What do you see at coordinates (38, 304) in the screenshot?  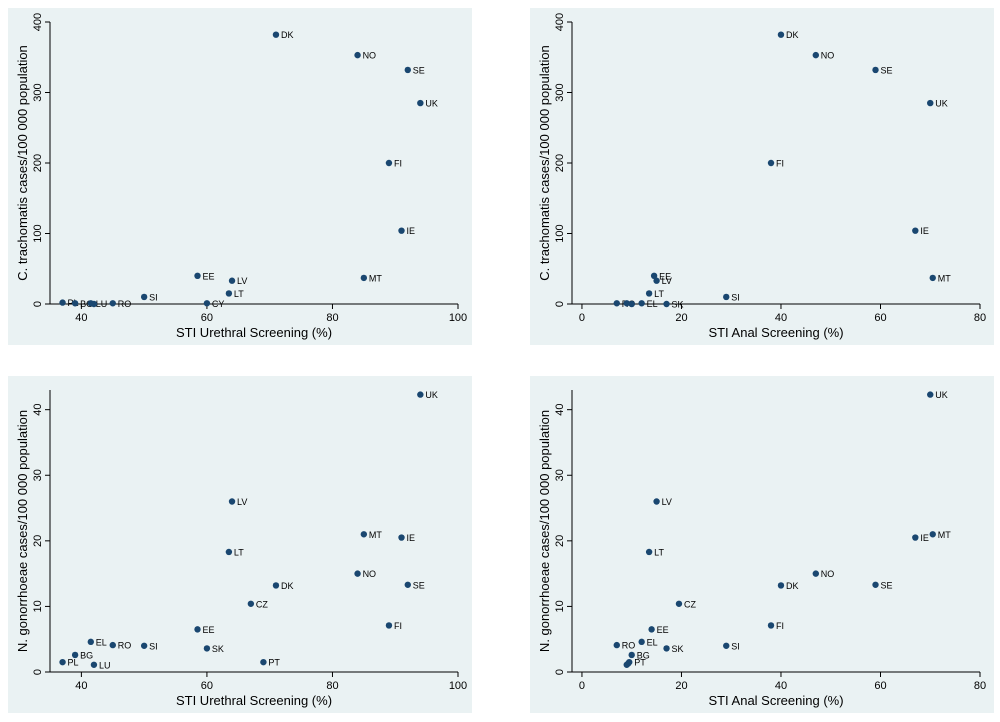 I see `y-tick-label: 0` at bounding box center [38, 304].